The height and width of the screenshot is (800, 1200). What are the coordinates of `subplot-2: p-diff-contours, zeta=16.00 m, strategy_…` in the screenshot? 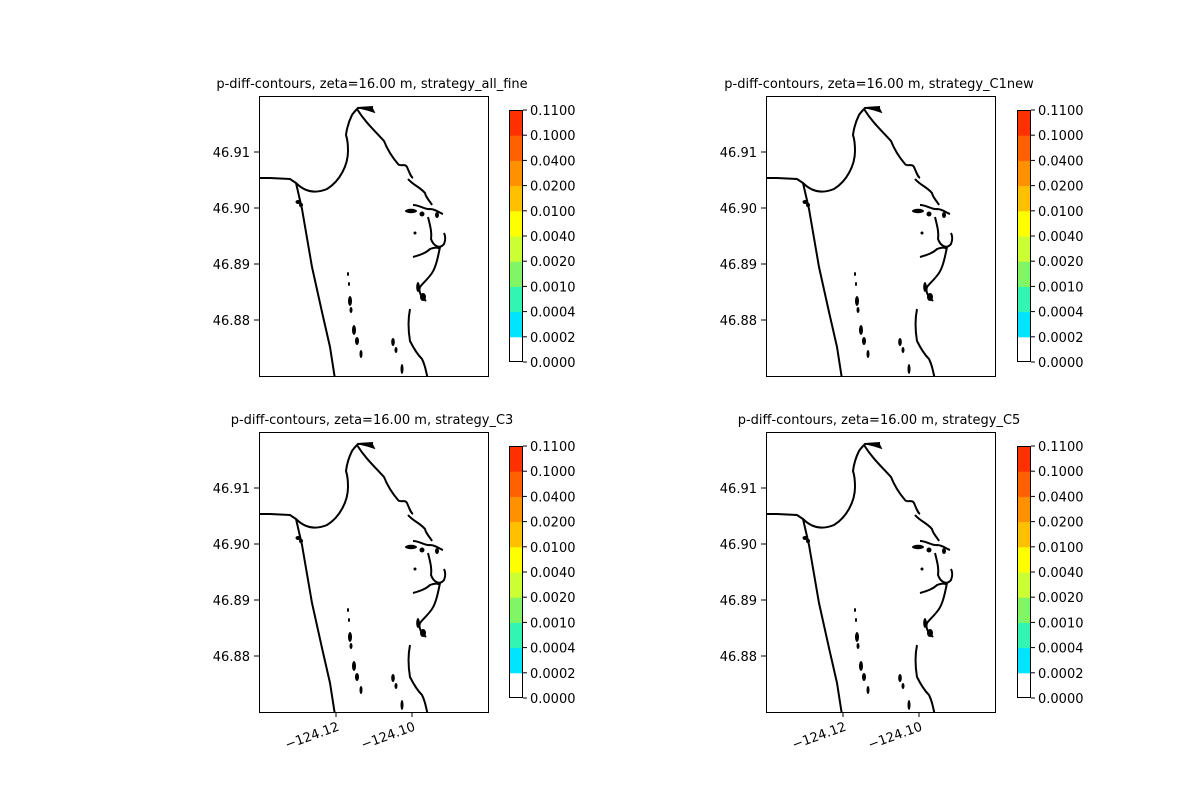 It's located at (902, 227).